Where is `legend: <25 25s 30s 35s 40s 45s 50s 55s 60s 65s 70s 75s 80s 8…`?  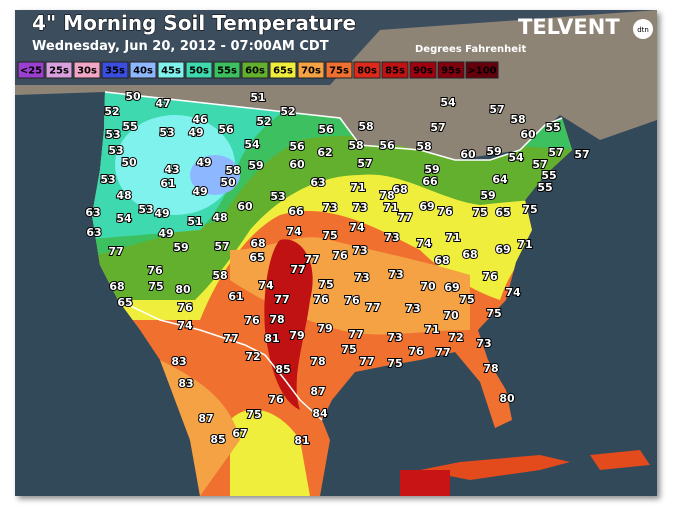 legend: <25 25s 30s 35s 40s 45s 50s 55s 60s 65s 70s 75s 80s 8… is located at coordinates (258, 70).